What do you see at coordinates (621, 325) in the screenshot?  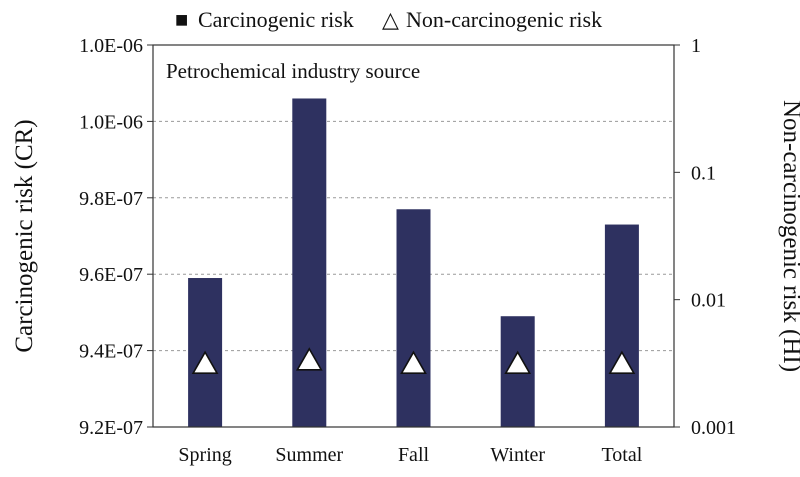 I see `bar-total` at bounding box center [621, 325].